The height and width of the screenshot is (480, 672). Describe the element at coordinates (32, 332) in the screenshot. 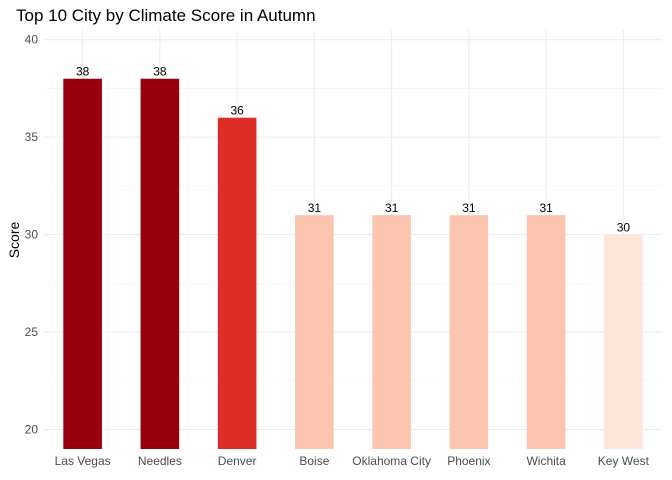

I see `y-tick-label: 25` at that location.